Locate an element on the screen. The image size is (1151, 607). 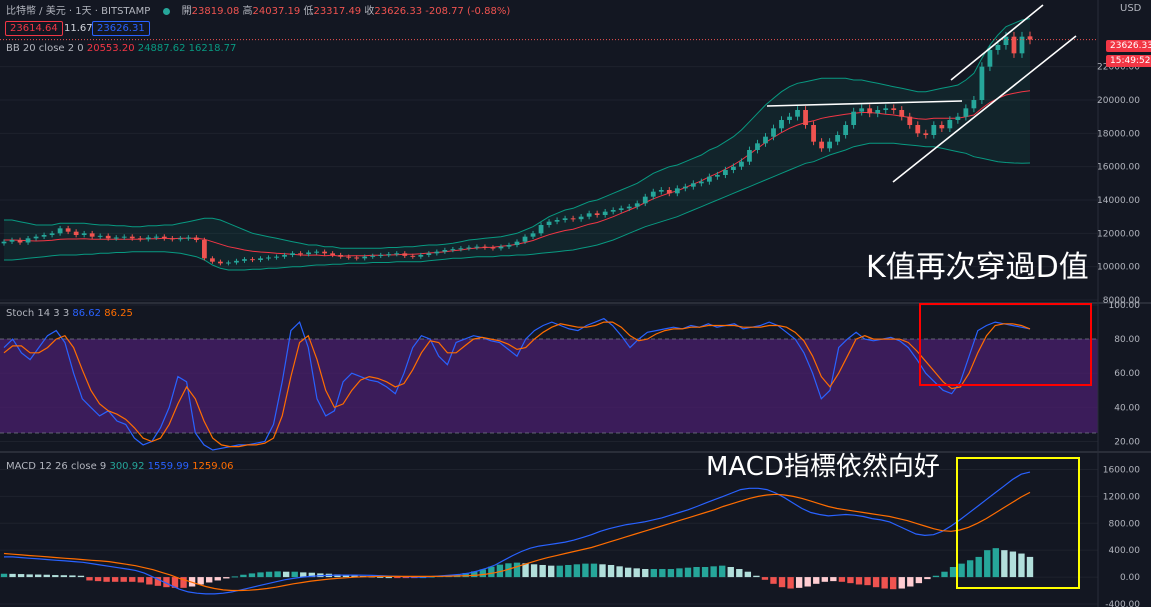
resistance-trendline is located at coordinates (864, 103).